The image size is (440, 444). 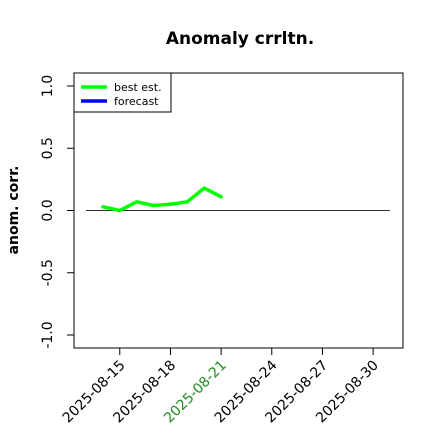 I want to click on legend: best est.forecast, so click(x=122, y=92).